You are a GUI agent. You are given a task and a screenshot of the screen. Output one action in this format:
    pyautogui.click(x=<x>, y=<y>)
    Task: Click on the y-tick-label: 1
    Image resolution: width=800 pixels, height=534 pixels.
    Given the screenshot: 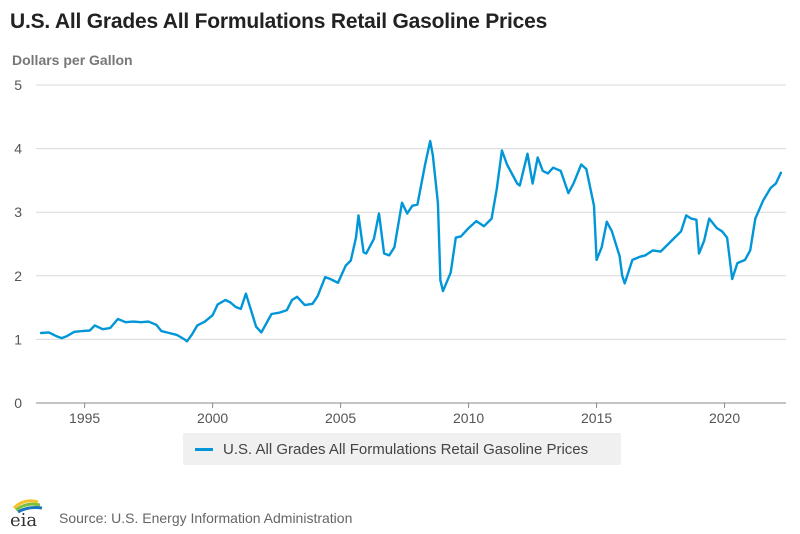 What is the action you would take?
    pyautogui.click(x=18, y=339)
    